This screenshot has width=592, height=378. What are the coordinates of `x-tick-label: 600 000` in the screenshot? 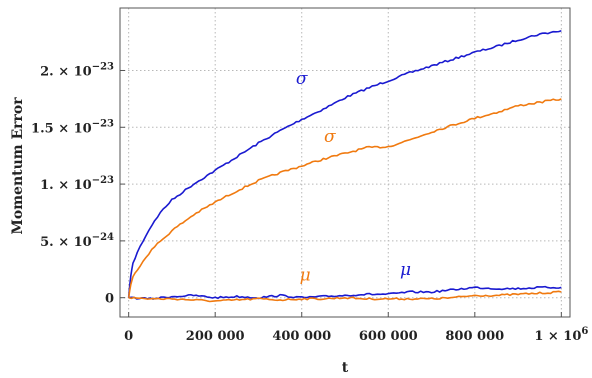 It's located at (388, 336).